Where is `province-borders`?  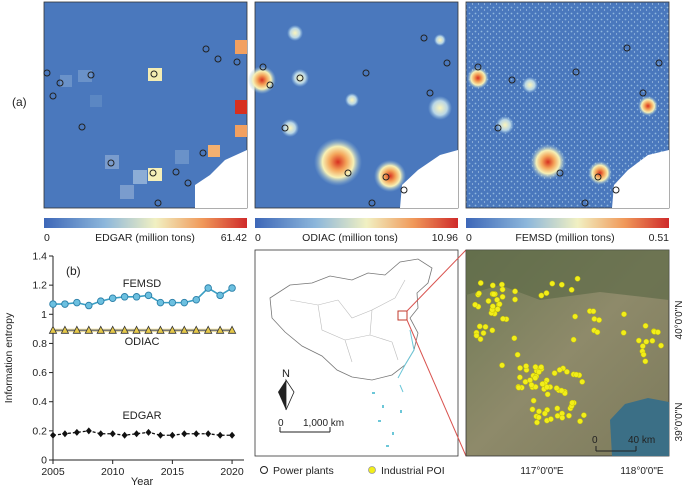
province-borders is located at coordinates (347, 321).